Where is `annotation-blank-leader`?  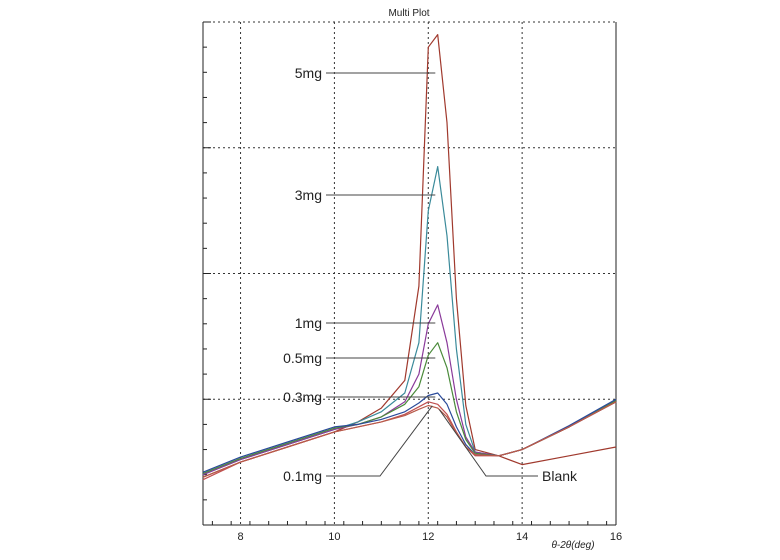 annotation-blank-leader is located at coordinates (488, 443).